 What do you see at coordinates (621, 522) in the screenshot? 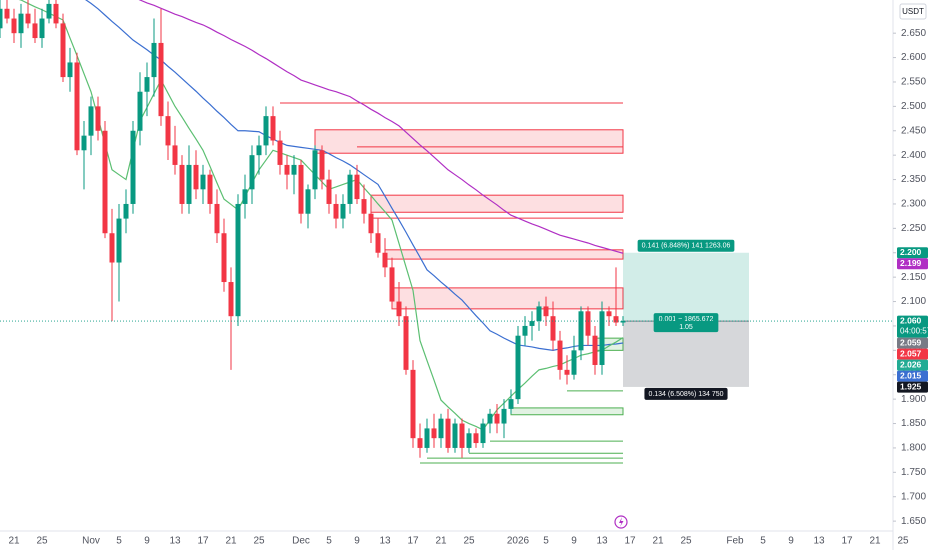
I see `alert-icon` at bounding box center [621, 522].